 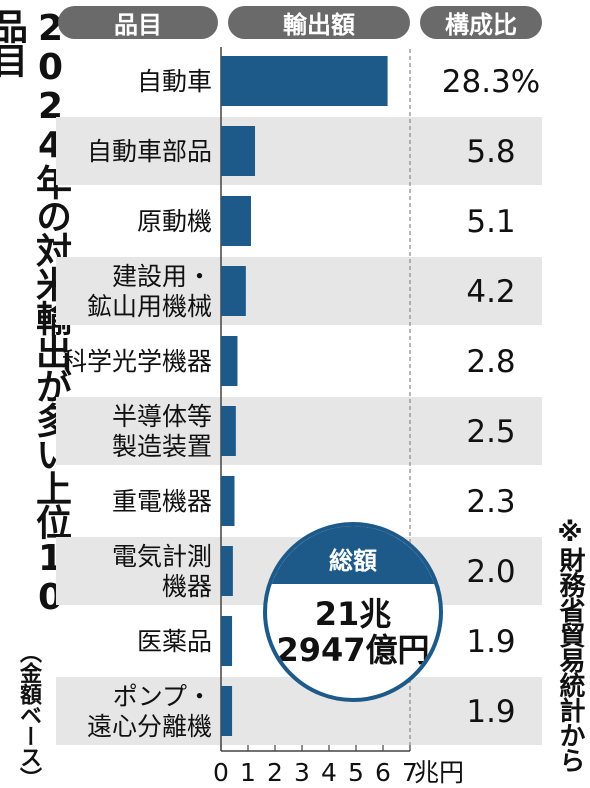 What do you see at coordinates (490, 502) in the screenshot?
I see `share-value: 2.3` at bounding box center [490, 502].